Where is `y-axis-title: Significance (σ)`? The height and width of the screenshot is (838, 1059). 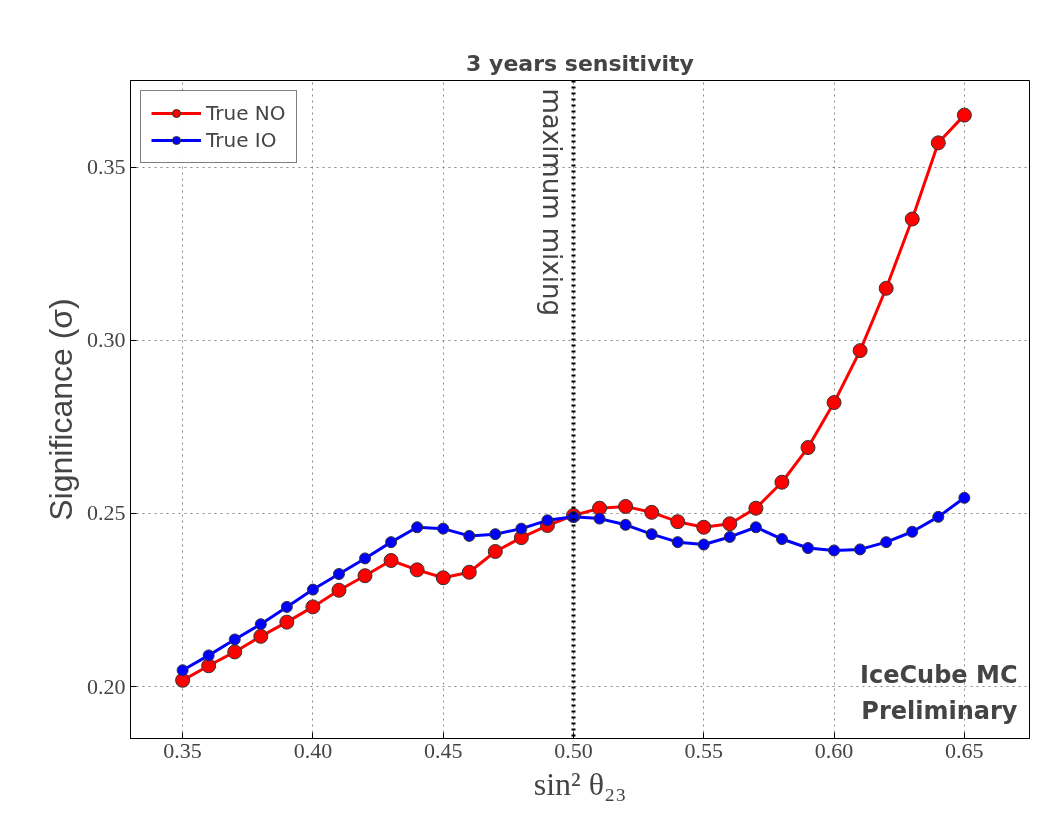
y-axis-title: Significance (σ) is located at coordinates (61, 409).